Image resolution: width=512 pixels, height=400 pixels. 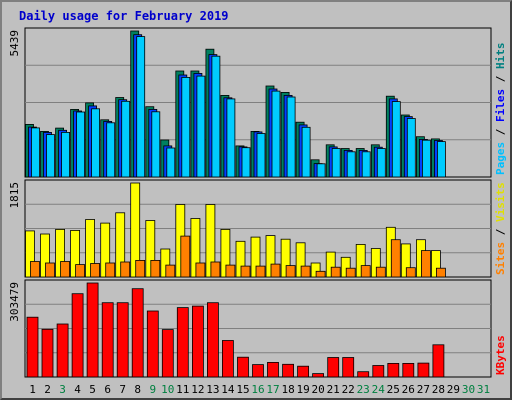 I want to click on x-tick-day-3: 3, so click(x=62, y=389).